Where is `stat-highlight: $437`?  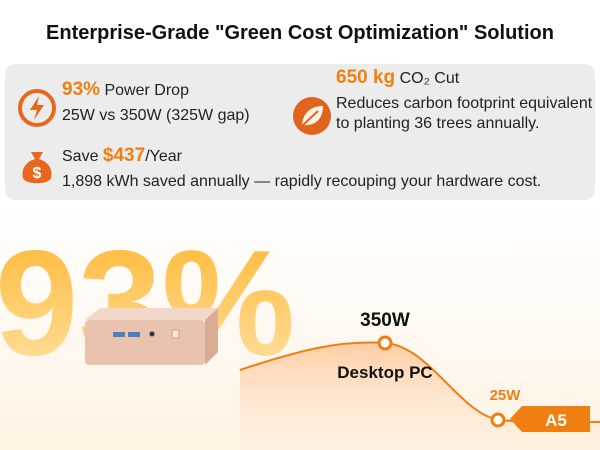 stat-highlight: $437 is located at coordinates (124, 155).